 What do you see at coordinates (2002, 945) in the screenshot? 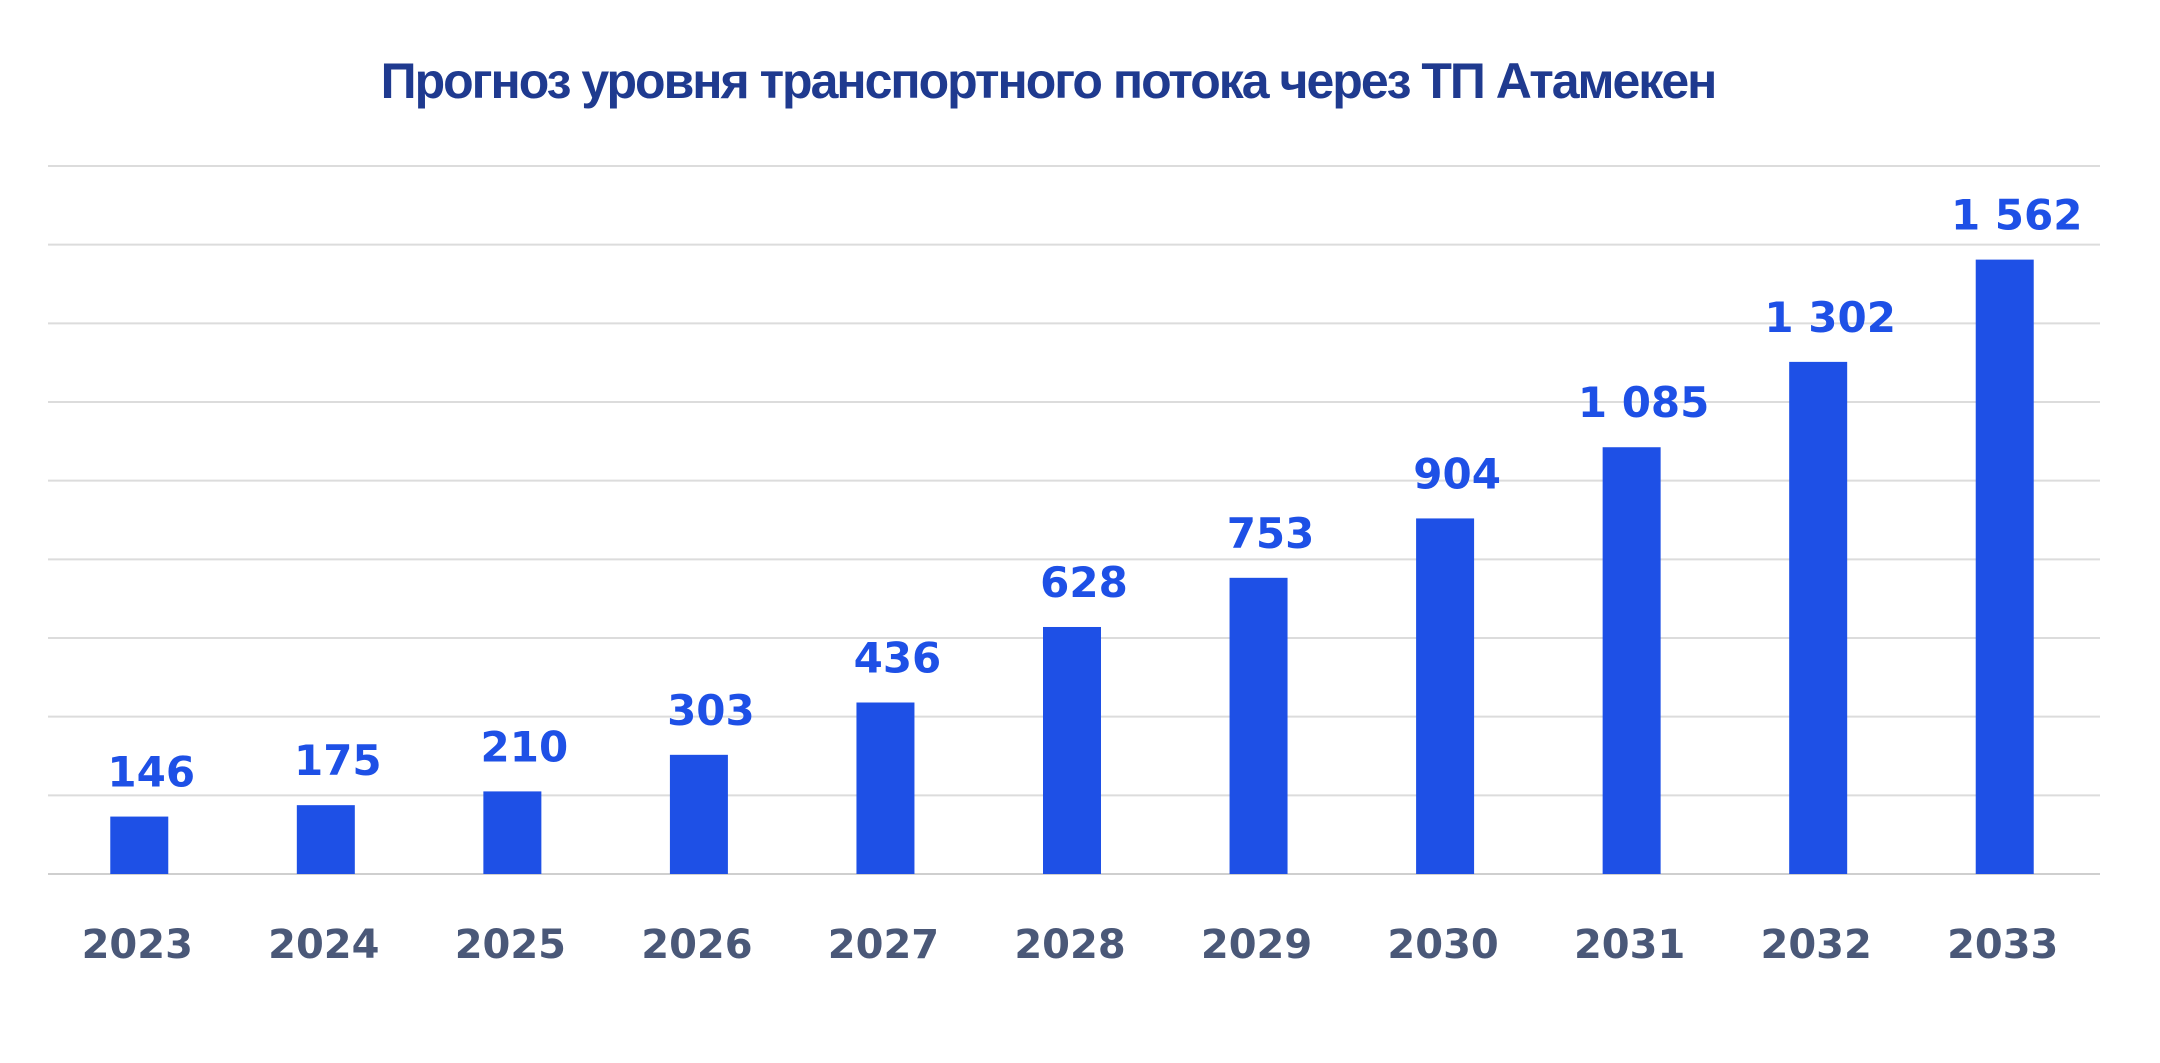
I see `x-tick-label-2033: 2033` at bounding box center [2002, 945].